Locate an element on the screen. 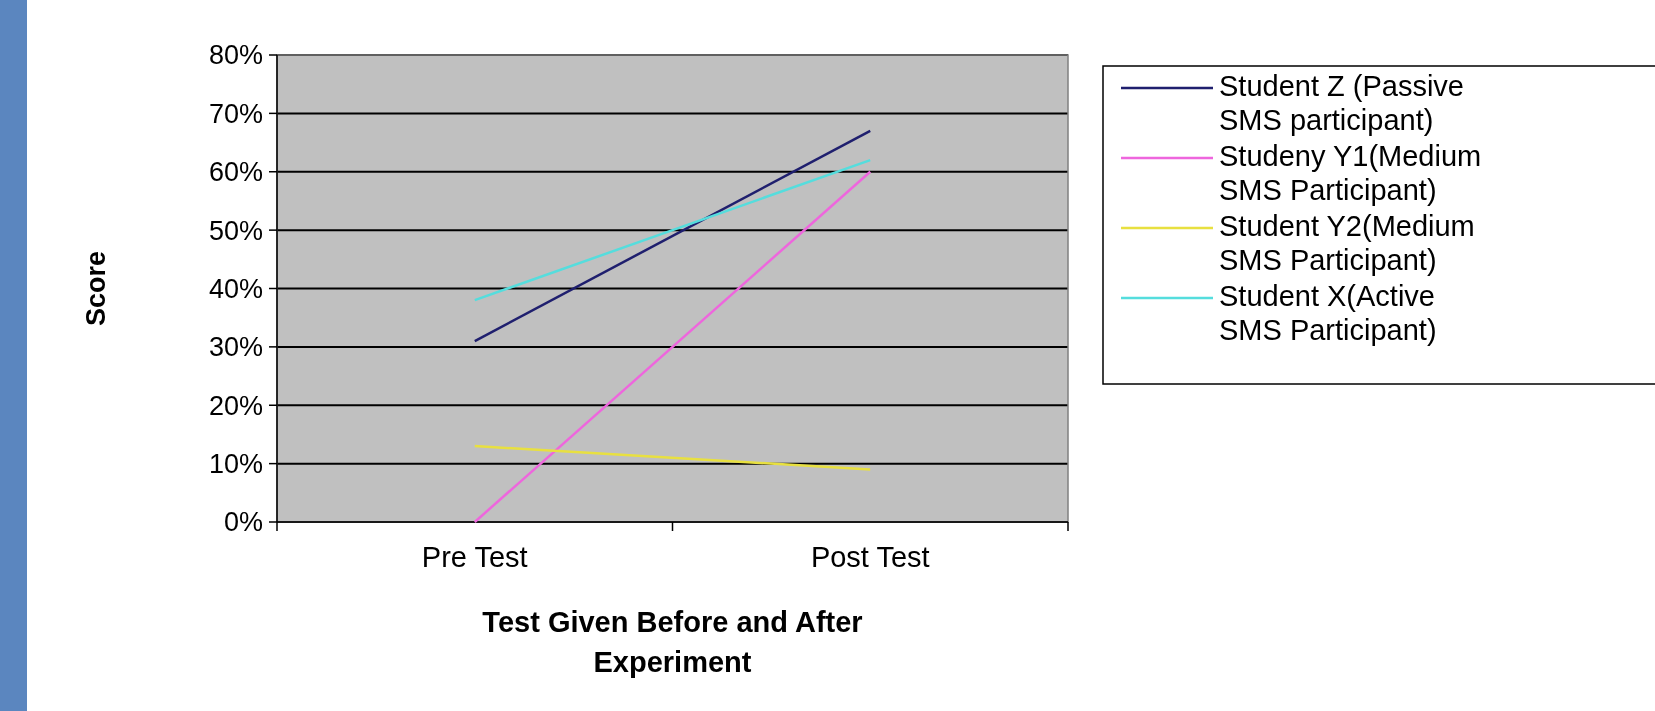 The height and width of the screenshot is (711, 1655). x-tick-label: Post Test is located at coordinates (870, 557).